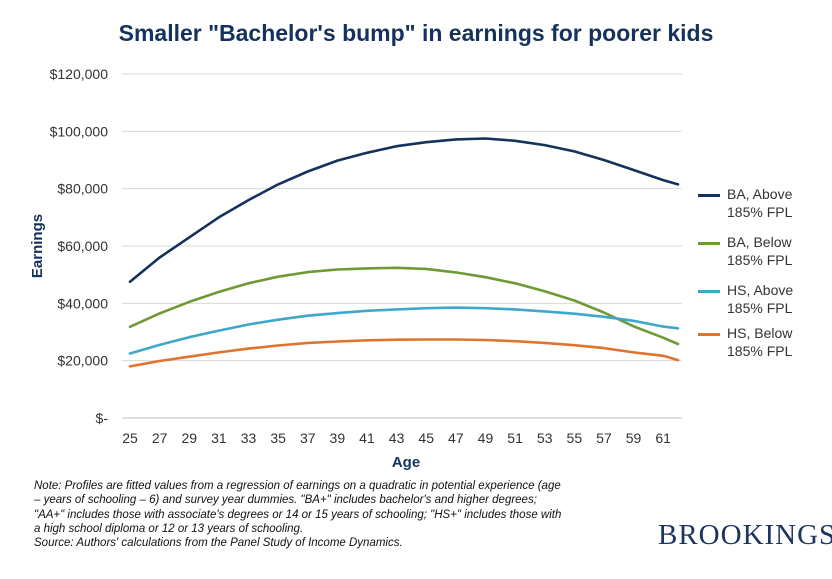  I want to click on legend-item: BA, Above 185% FPL, so click(763, 205).